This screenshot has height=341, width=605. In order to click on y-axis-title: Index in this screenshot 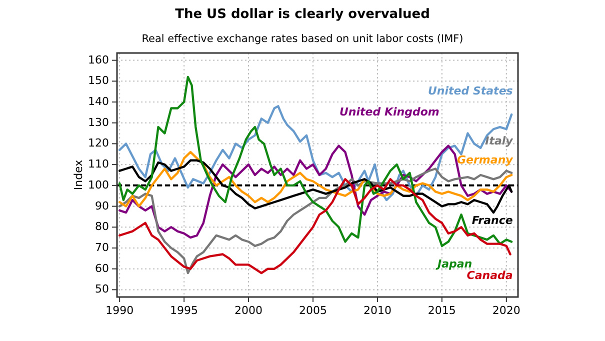, I will do `click(78, 174)`.